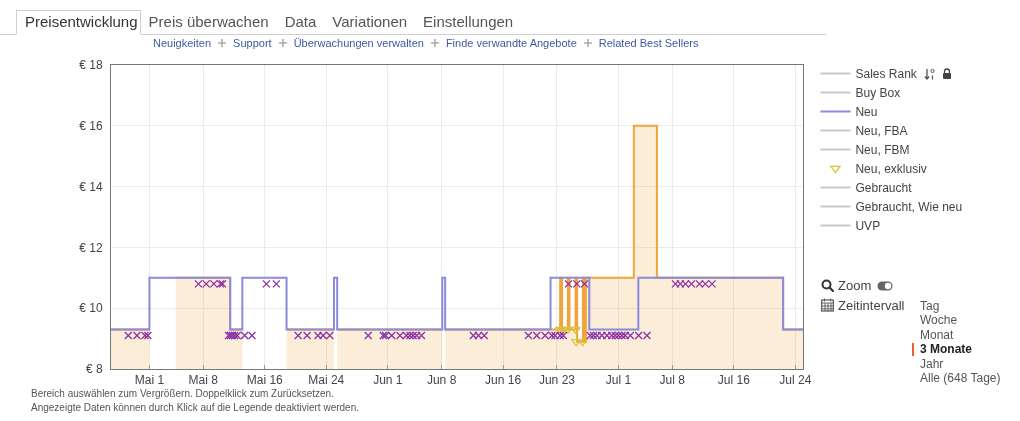 This screenshot has width=1020, height=421. I want to click on text: Variationen, so click(370, 22).